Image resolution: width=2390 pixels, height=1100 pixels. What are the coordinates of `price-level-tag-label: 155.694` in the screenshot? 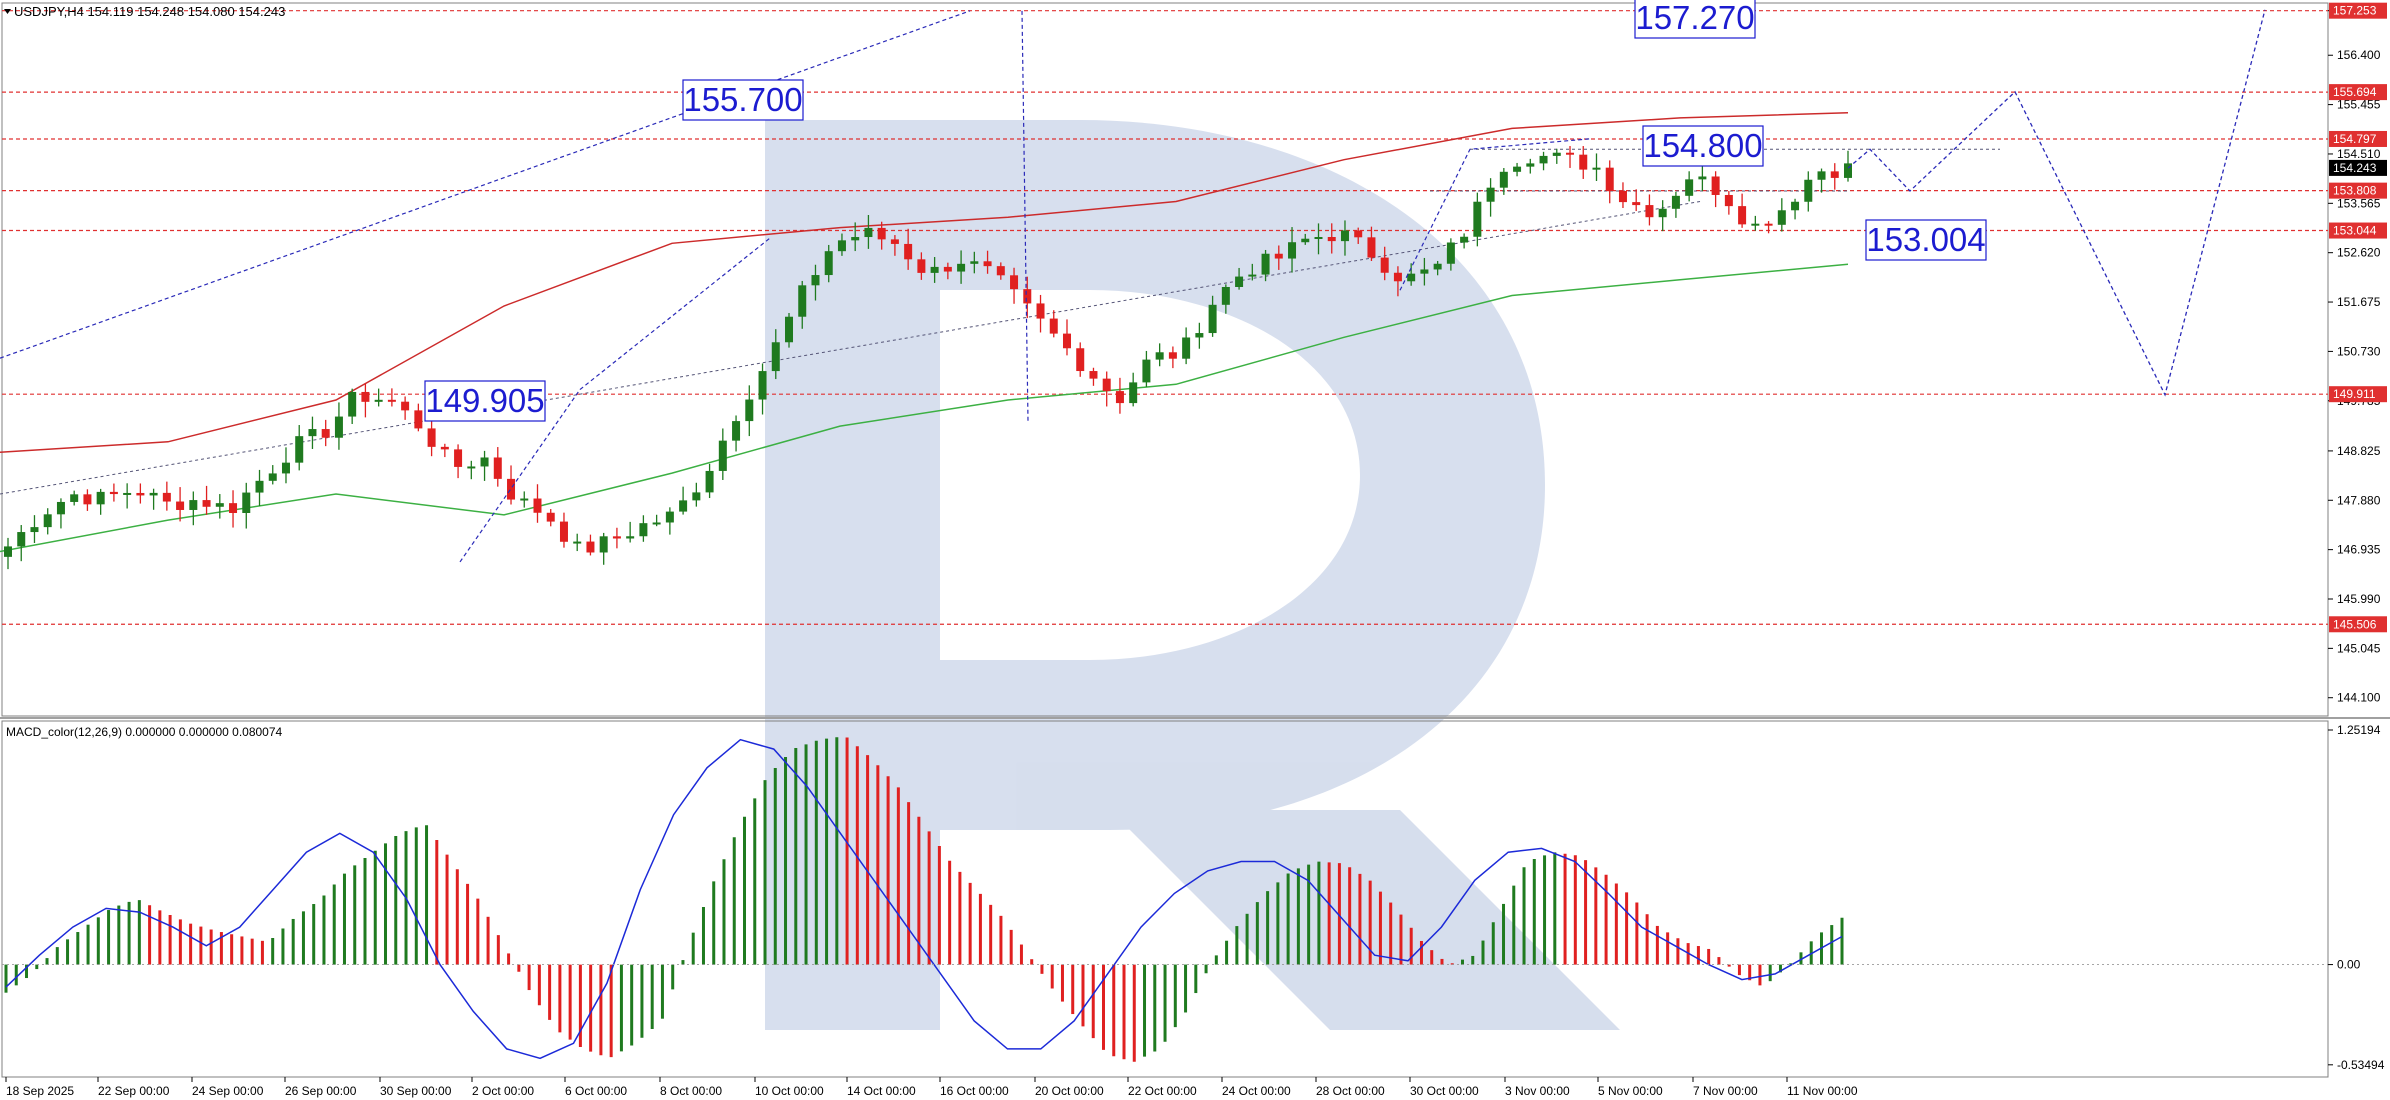 It's located at (2355, 92).